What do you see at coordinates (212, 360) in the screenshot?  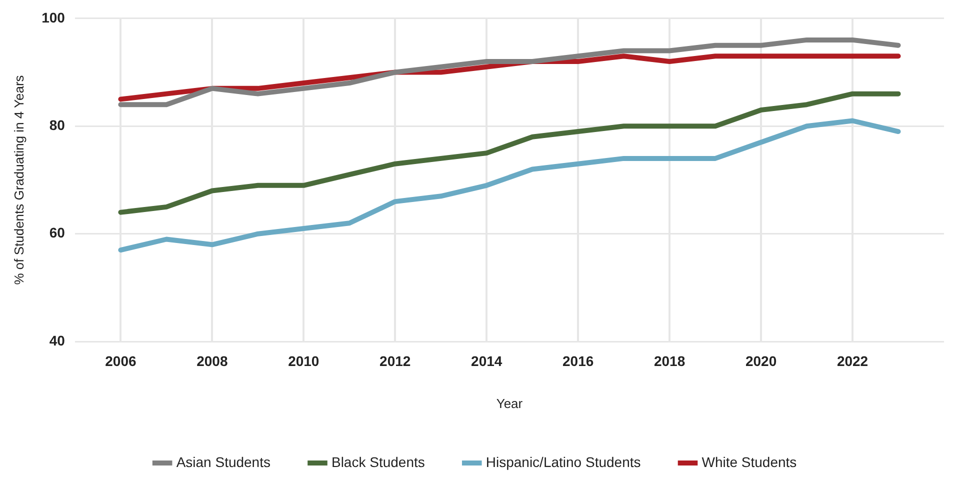 I see `x-tick-label: 2008` at bounding box center [212, 360].